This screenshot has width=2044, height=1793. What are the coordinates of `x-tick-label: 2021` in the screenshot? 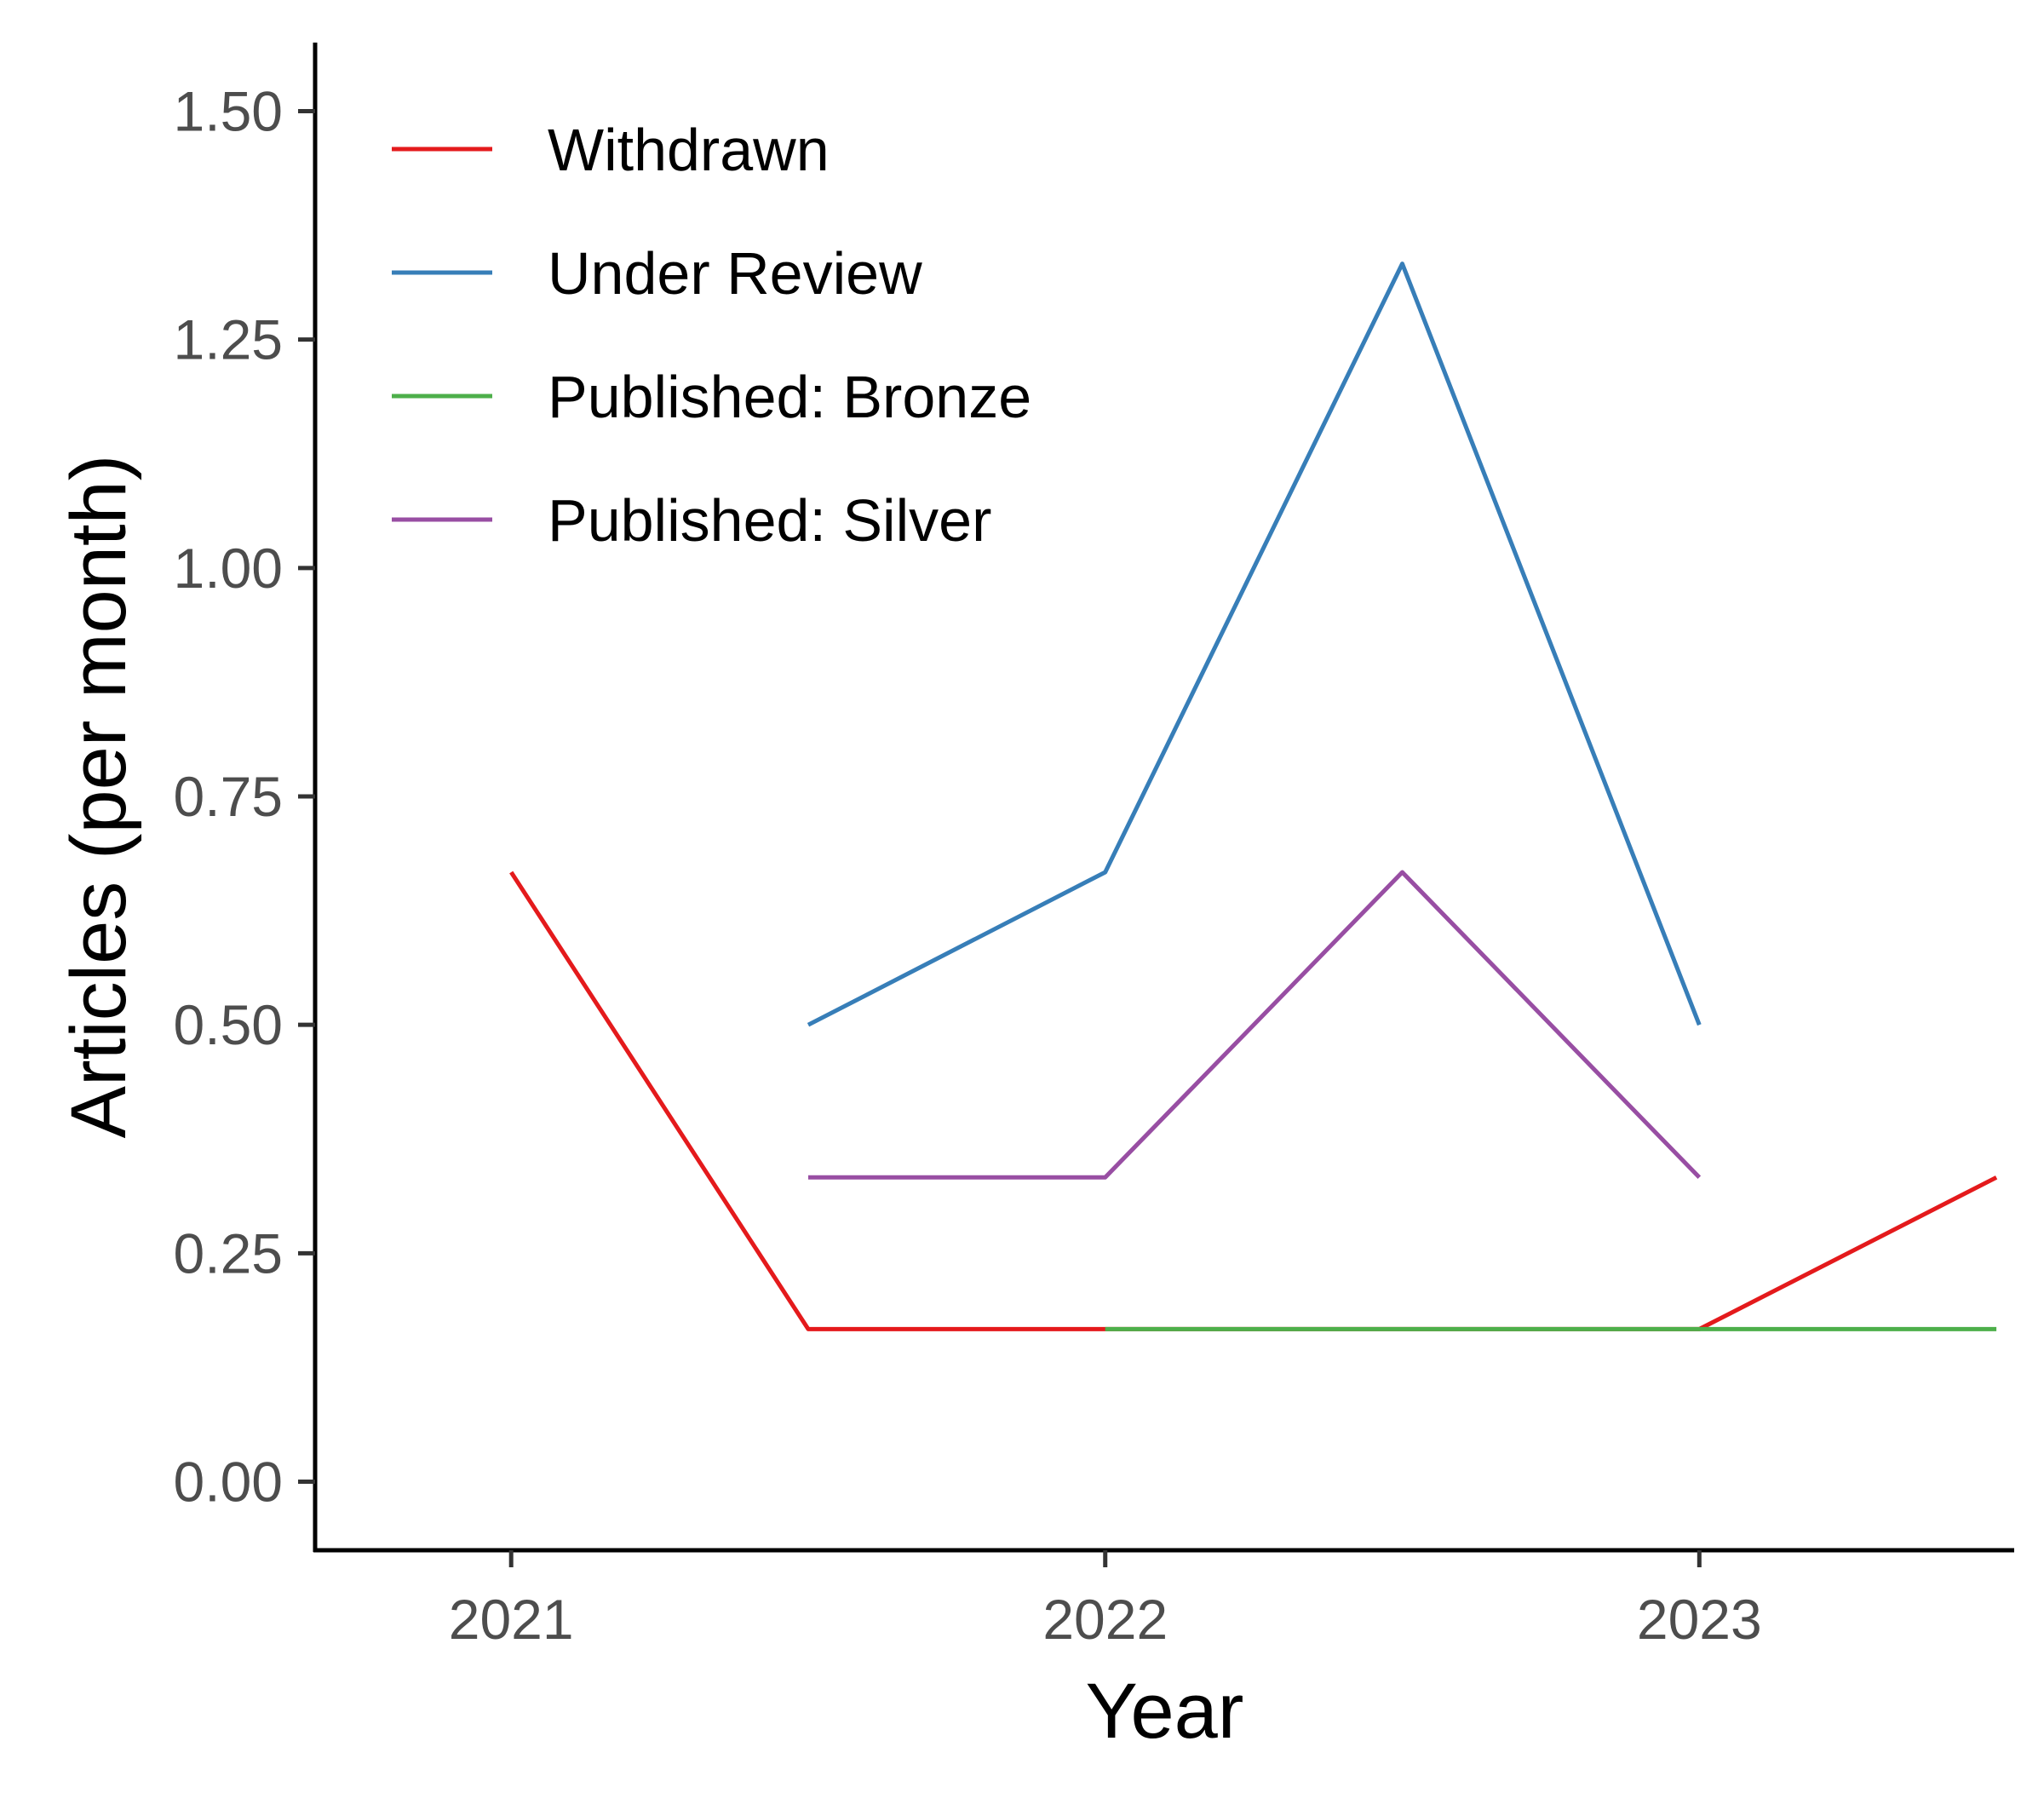 It's located at (511, 1620).